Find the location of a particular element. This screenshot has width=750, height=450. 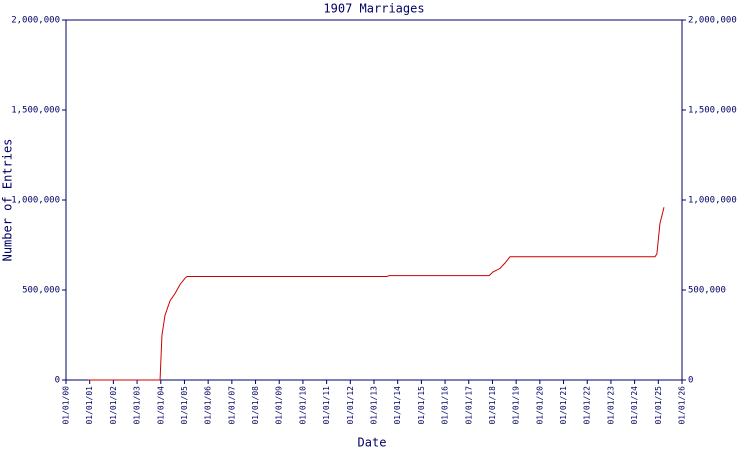

x-tick-label: 01/01/20 is located at coordinates (539, 405).